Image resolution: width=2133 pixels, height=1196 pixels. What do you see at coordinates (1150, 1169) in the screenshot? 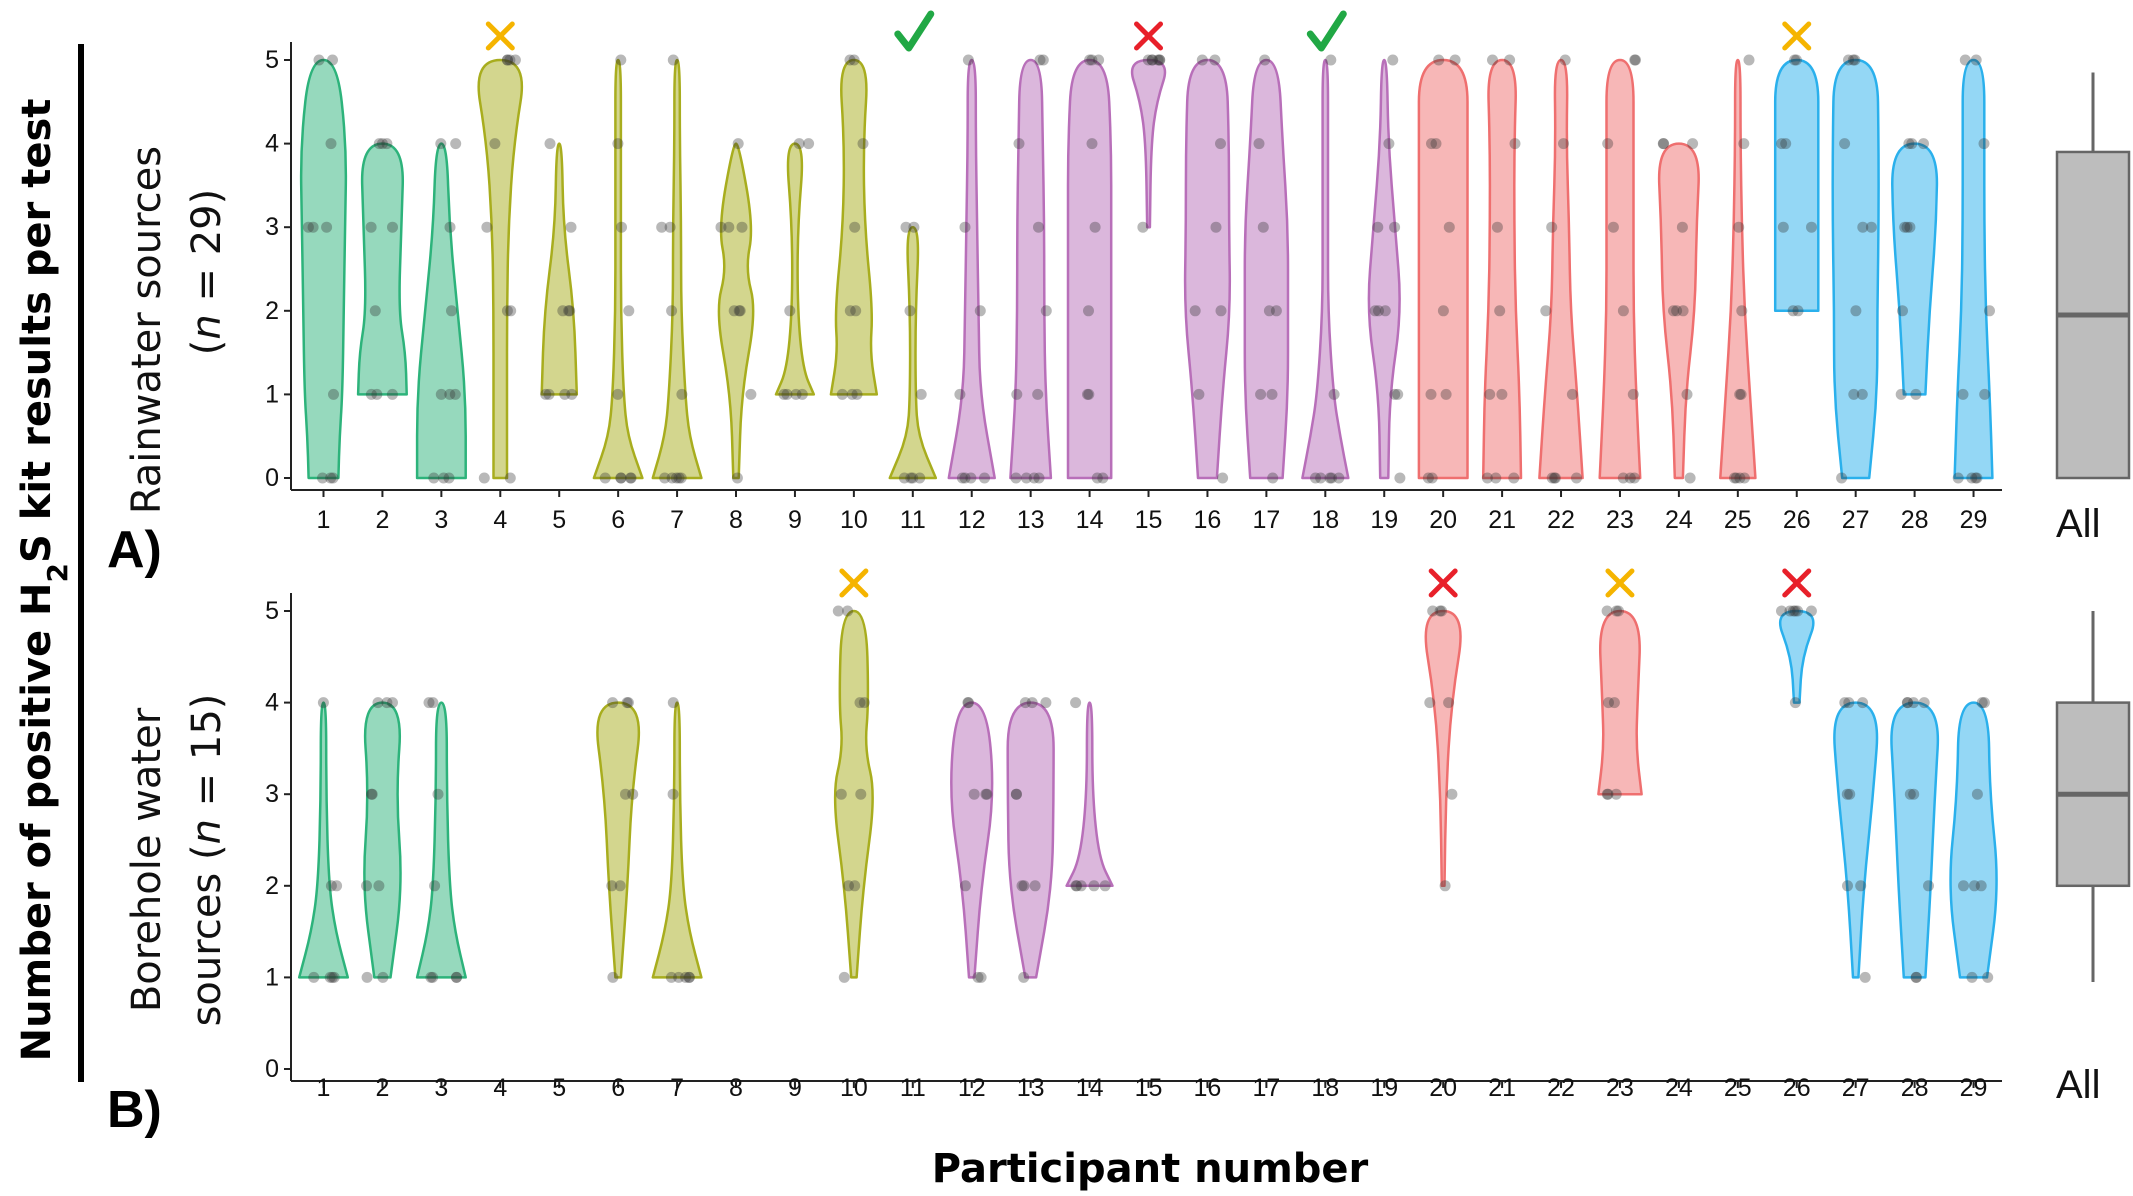
I see `x-axis-title: Participant number` at bounding box center [1150, 1169].